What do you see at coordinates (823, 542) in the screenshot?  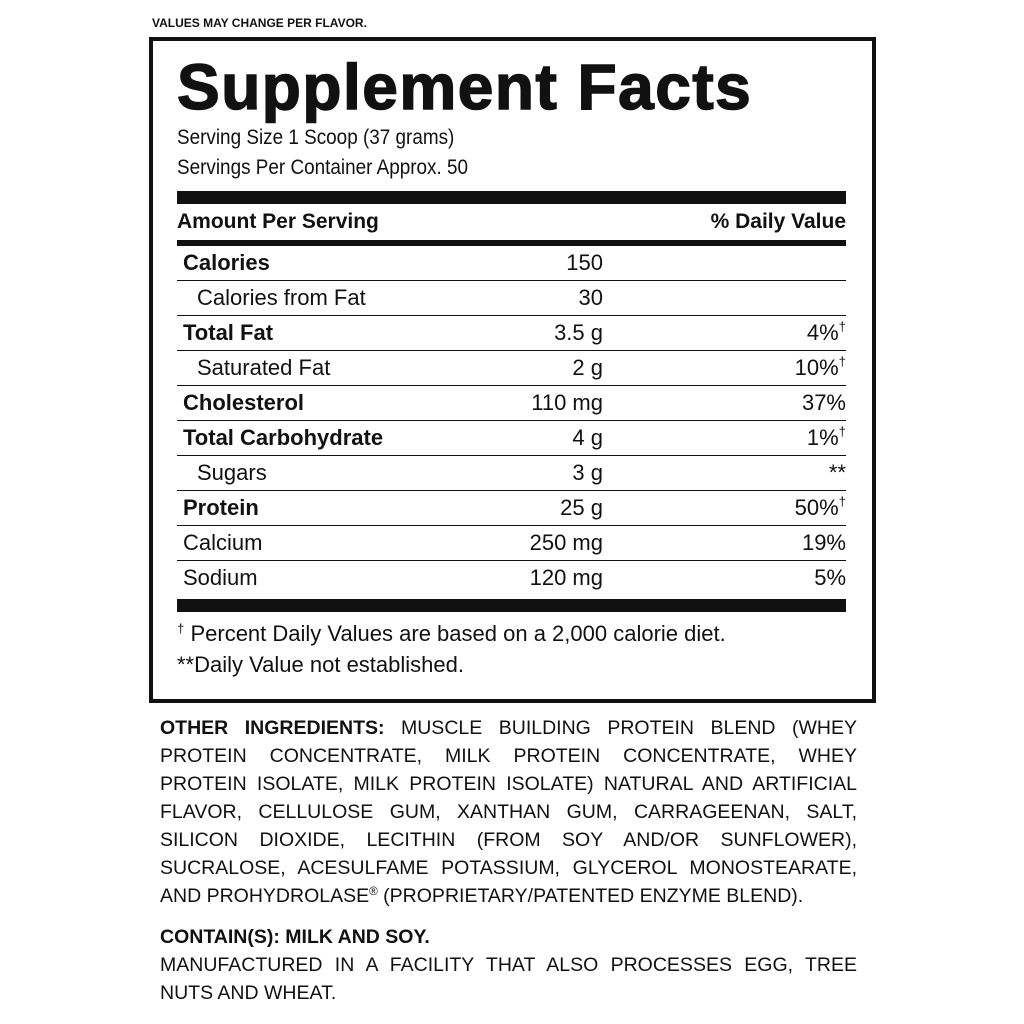 I see `nutrient-daily-value: 19%` at bounding box center [823, 542].